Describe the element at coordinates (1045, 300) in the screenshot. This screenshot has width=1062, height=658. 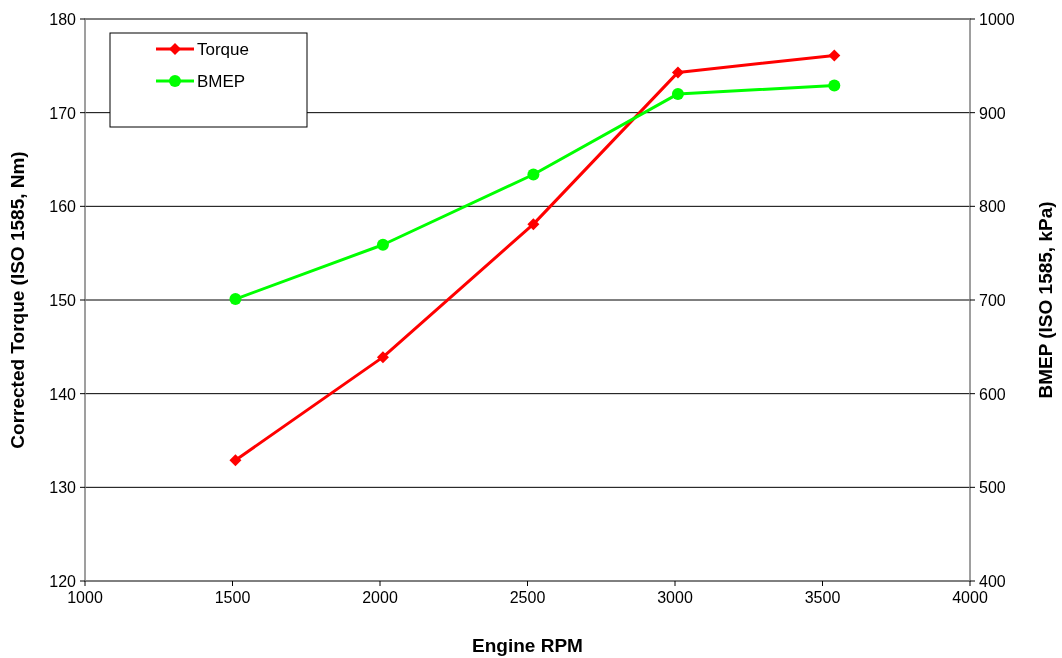
I see `y2-axis-title: BMEP (ISO 1585, kPa)` at that location.